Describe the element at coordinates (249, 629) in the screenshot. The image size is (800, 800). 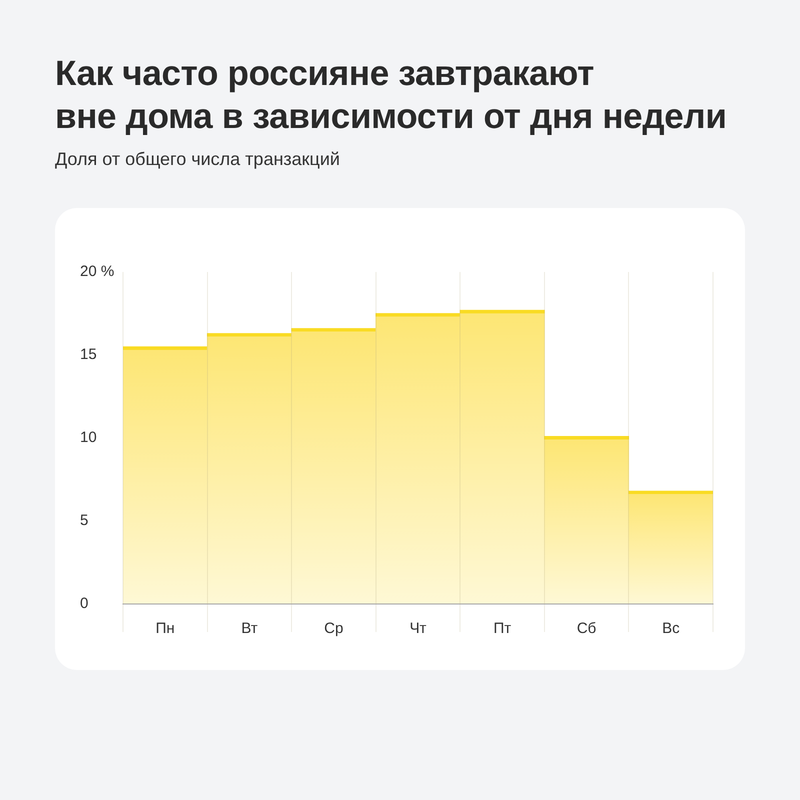
I see `x-tick-label: Вт` at that location.